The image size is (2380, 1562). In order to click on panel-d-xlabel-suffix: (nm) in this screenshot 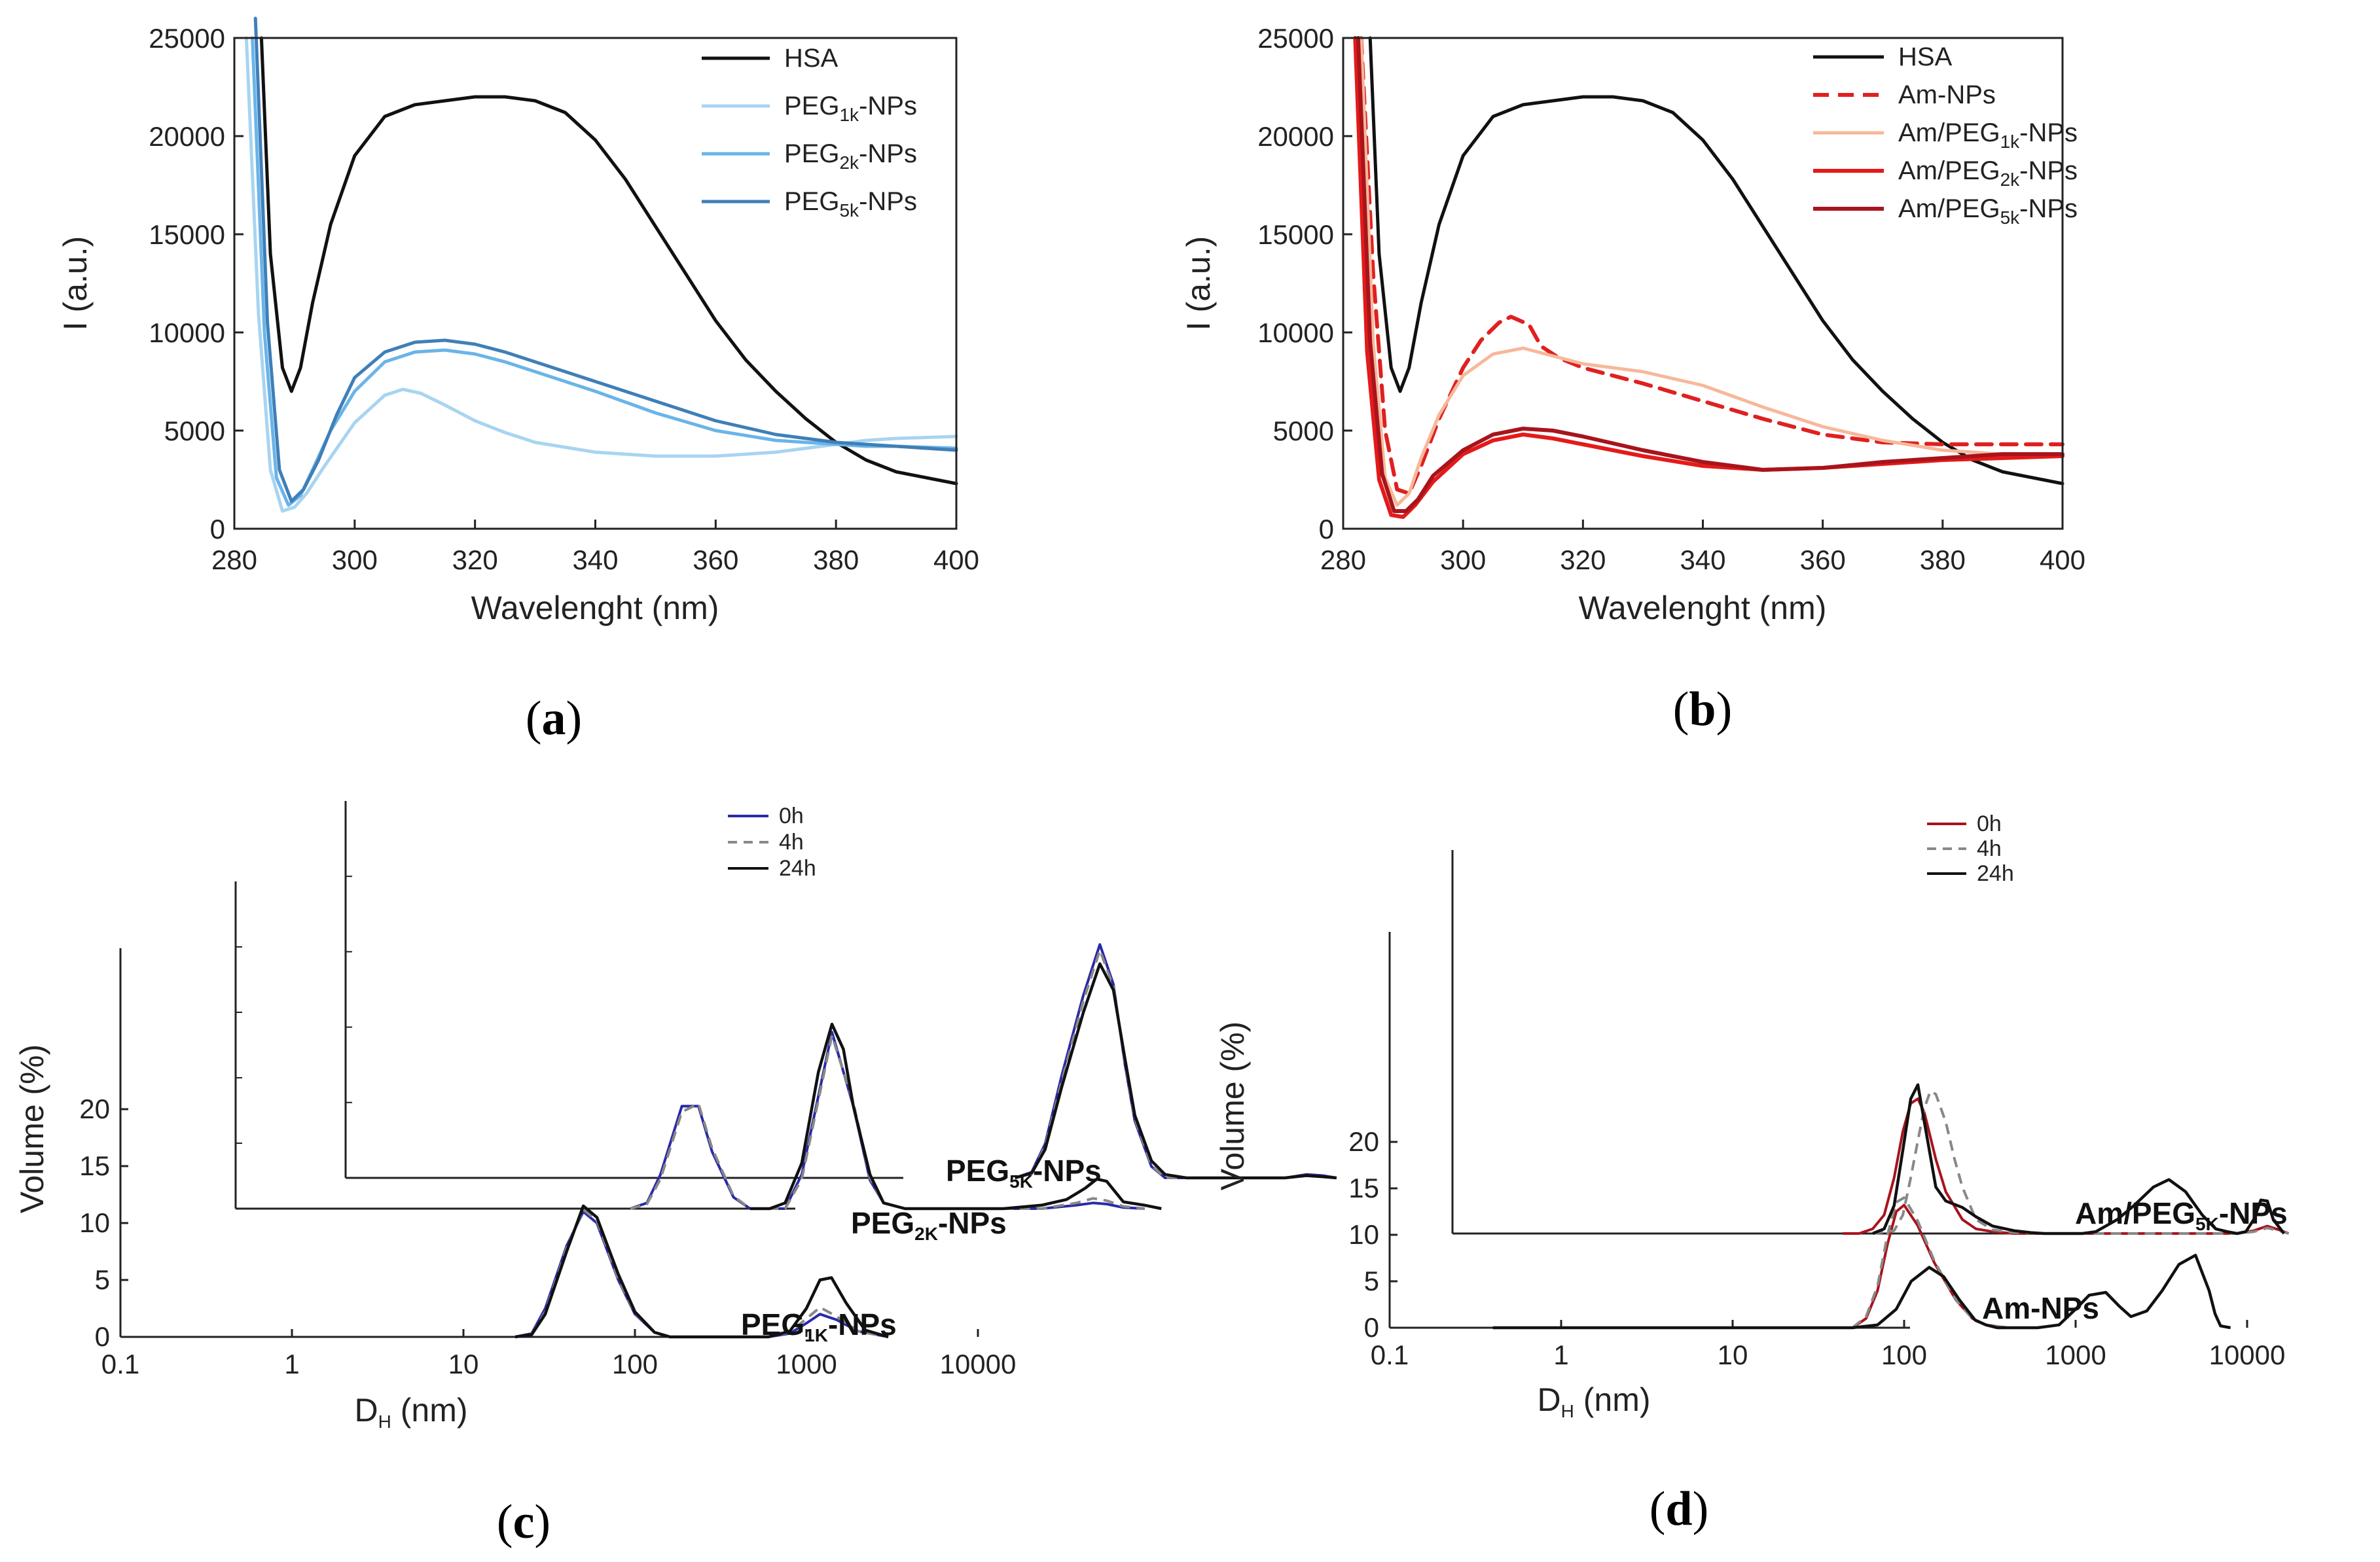, I will do `click(1612, 1399)`.